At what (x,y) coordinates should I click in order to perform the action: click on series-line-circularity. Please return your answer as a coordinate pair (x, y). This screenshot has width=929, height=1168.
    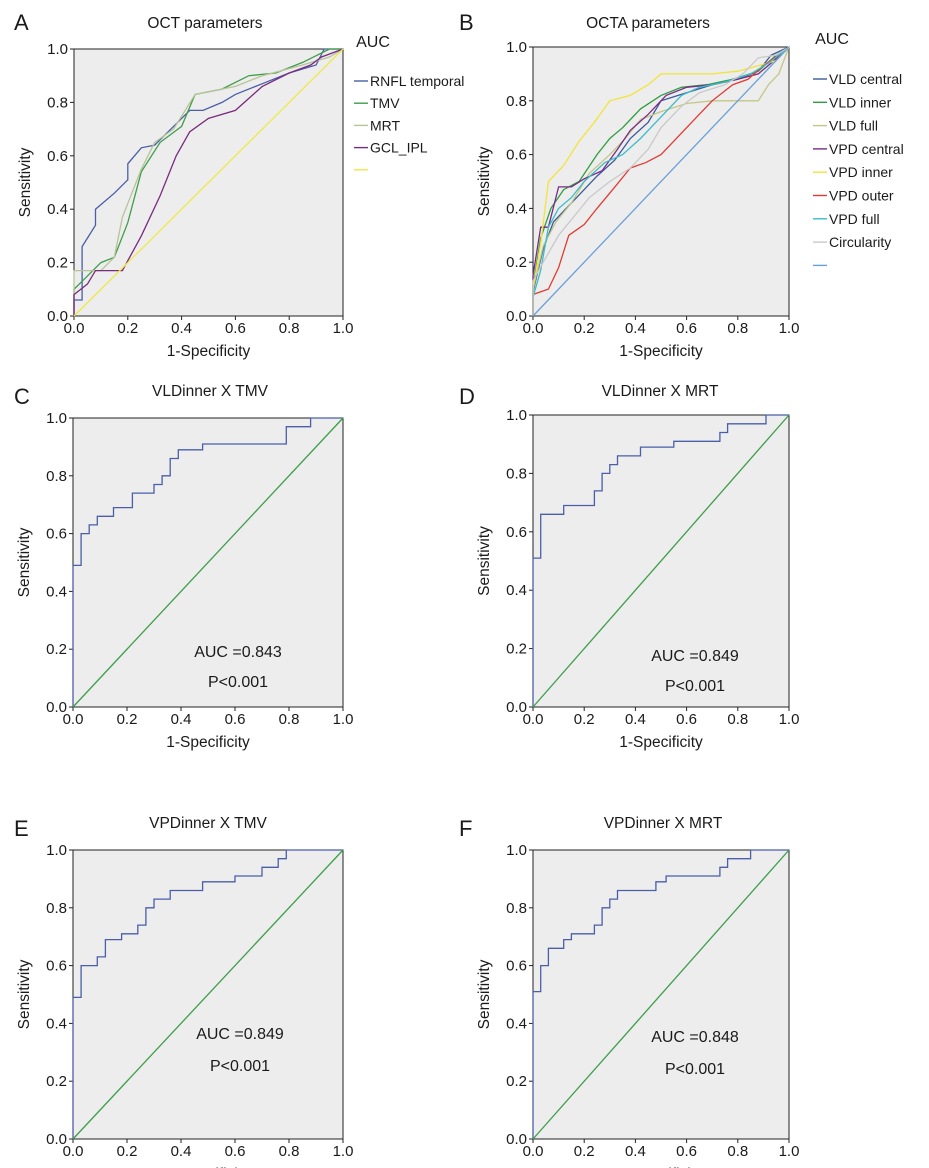
    Looking at the image, I should click on (661, 181).